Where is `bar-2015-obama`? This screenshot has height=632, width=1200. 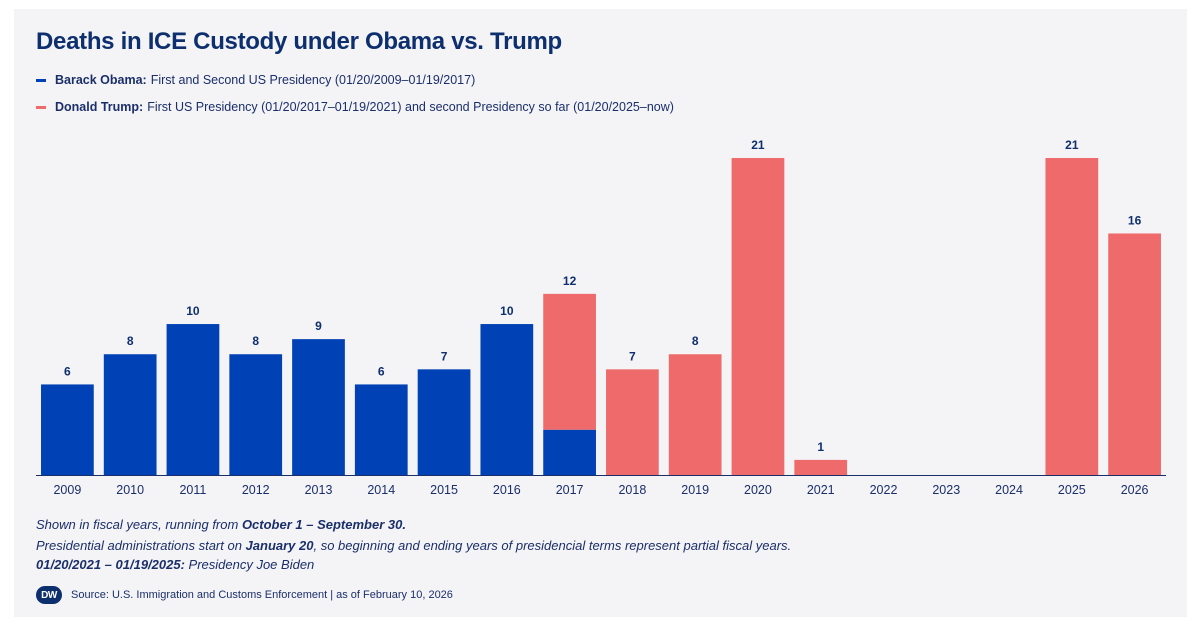
bar-2015-obama is located at coordinates (444, 422).